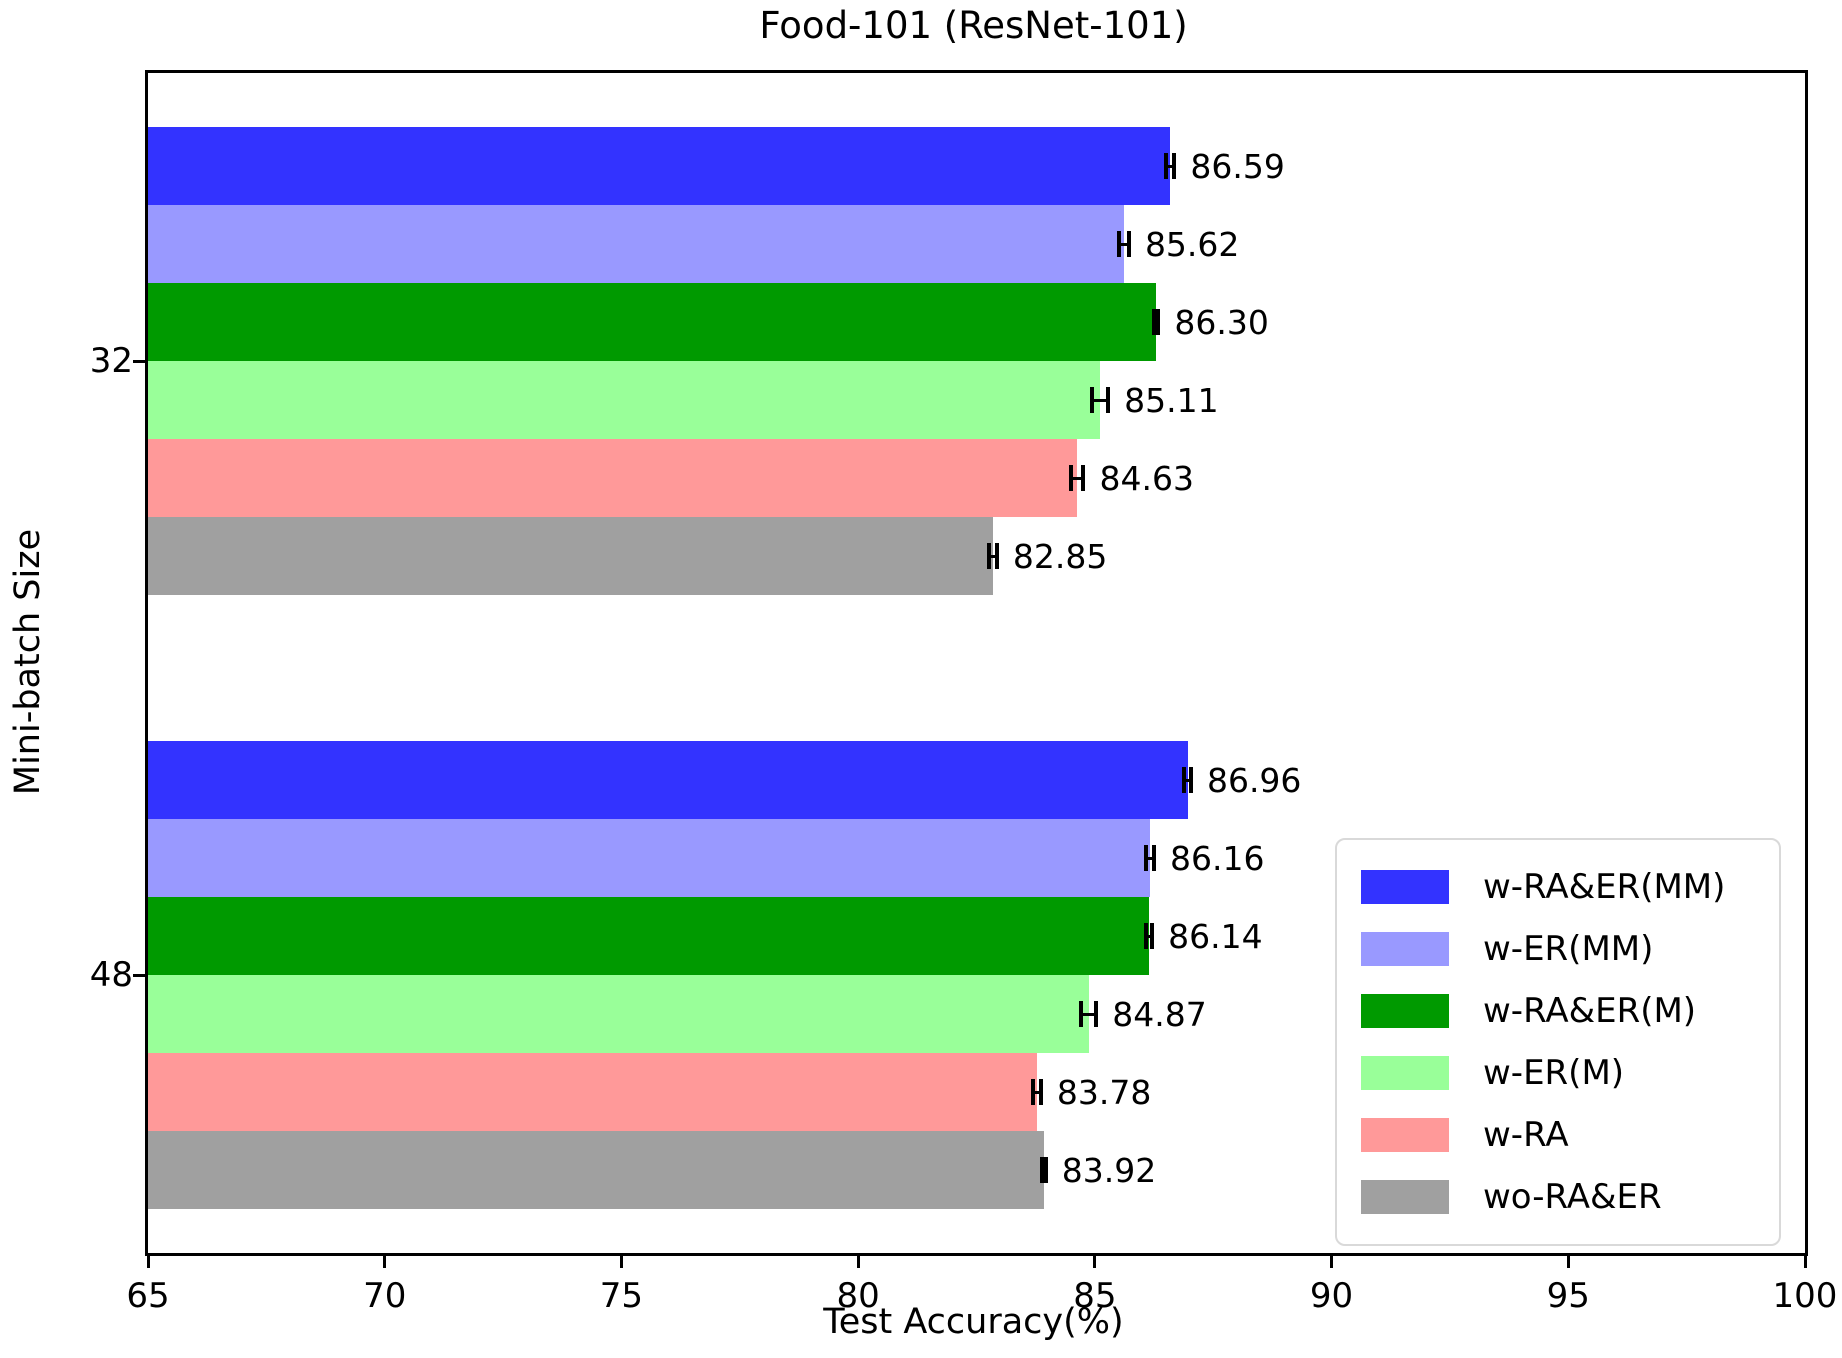 The width and height of the screenshot is (1842, 1358). What do you see at coordinates (1095, 1296) in the screenshot?
I see `x-tick-label: 85` at bounding box center [1095, 1296].